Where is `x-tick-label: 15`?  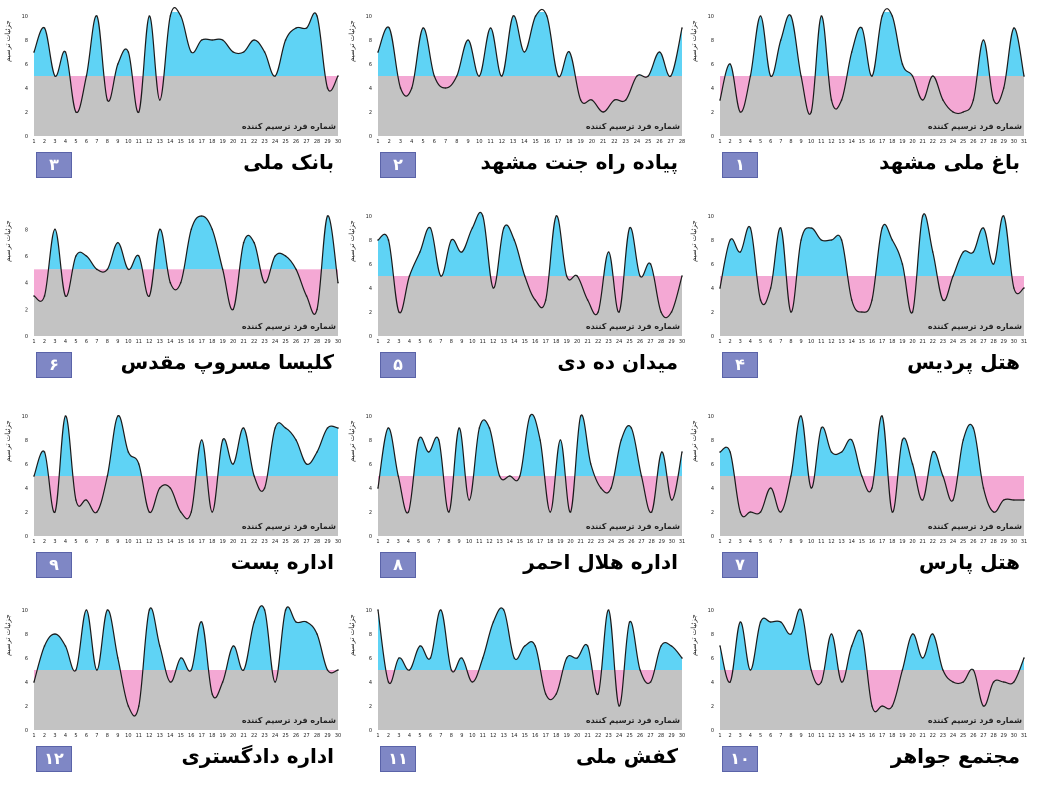
x-tick-label: 15 is located at coordinates (525, 736).